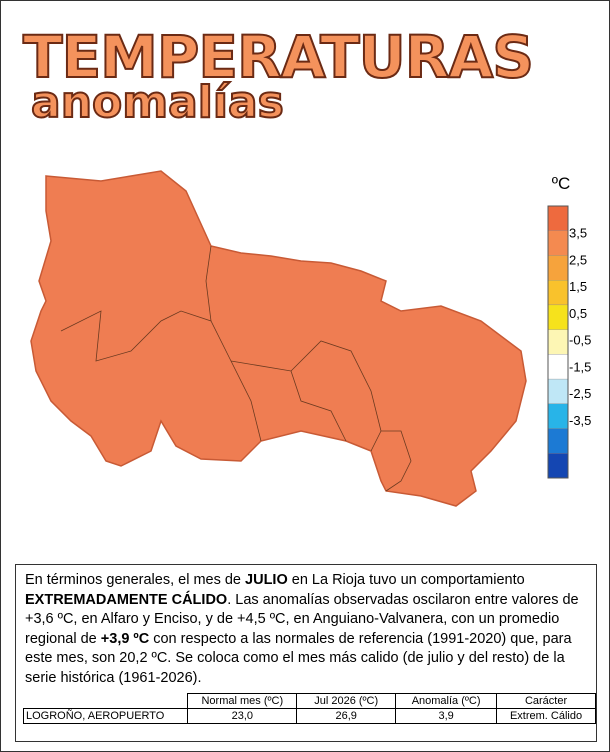  I want to click on subtitle: anomalías, so click(157, 102).